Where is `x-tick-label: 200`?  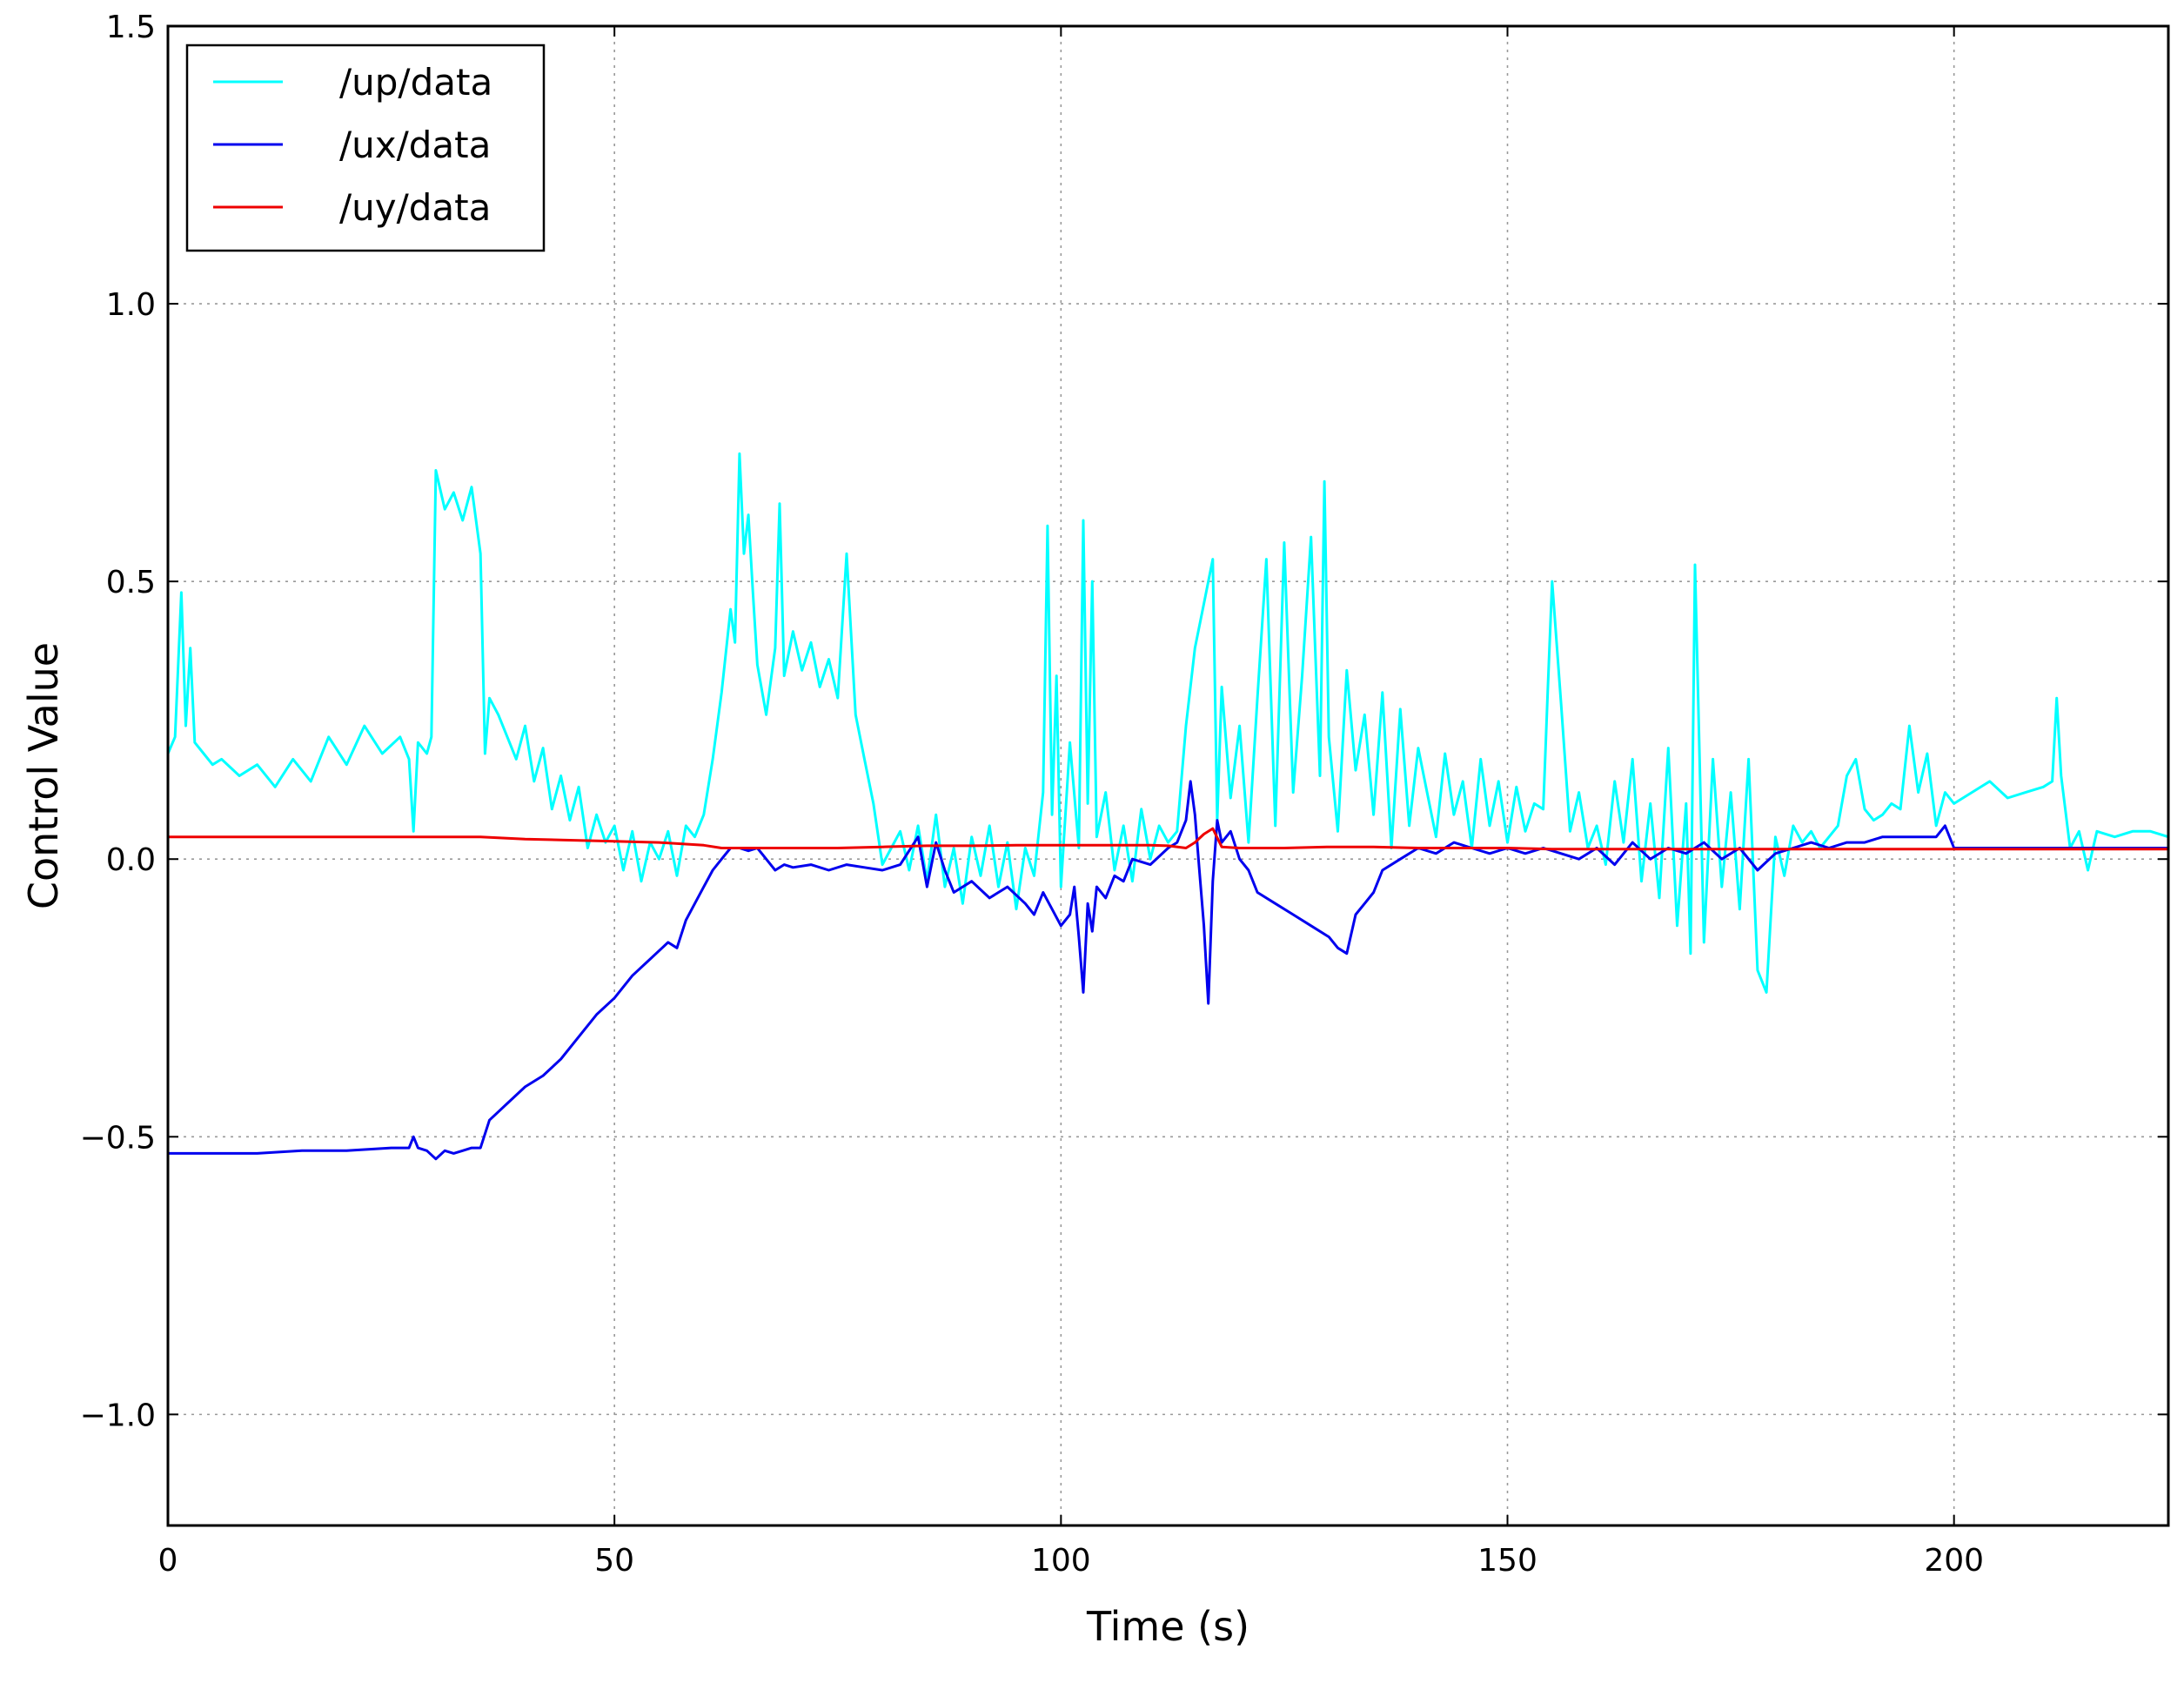 x-tick-label: 200 is located at coordinates (1954, 1561).